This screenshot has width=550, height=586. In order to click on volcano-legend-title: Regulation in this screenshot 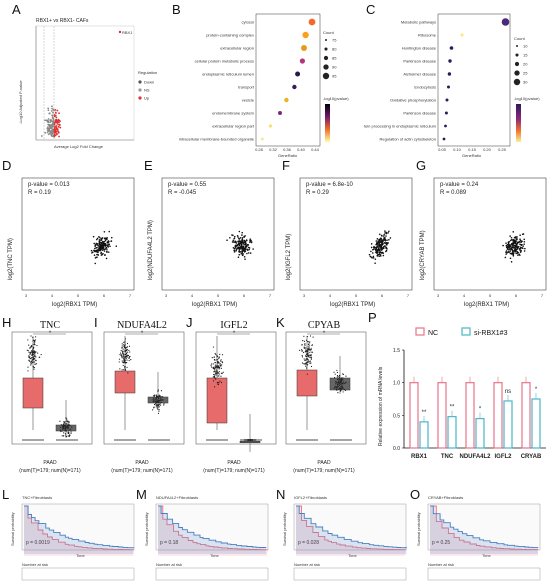, I will do `click(147, 72)`.